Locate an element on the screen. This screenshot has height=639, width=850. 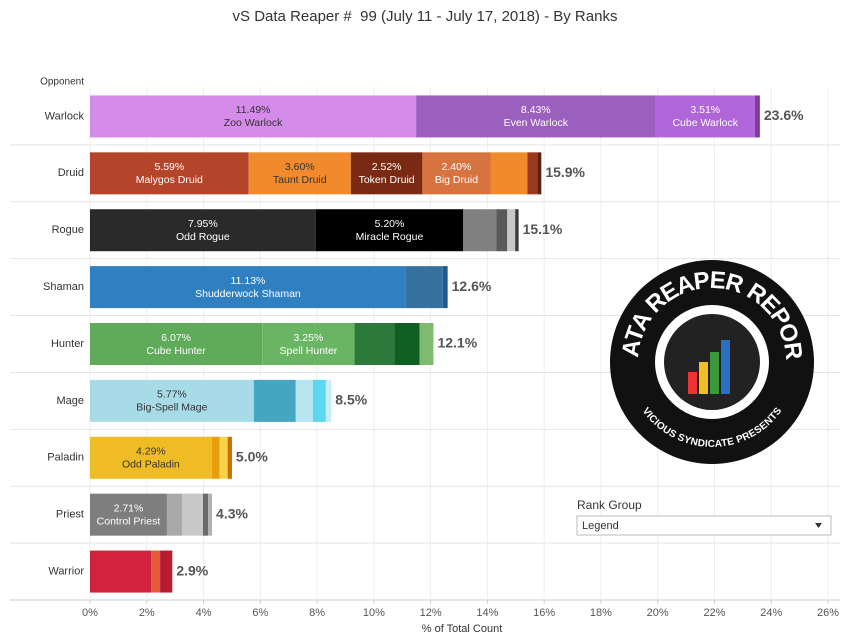
segment-name-label: Spell Hunter is located at coordinates (309, 351).